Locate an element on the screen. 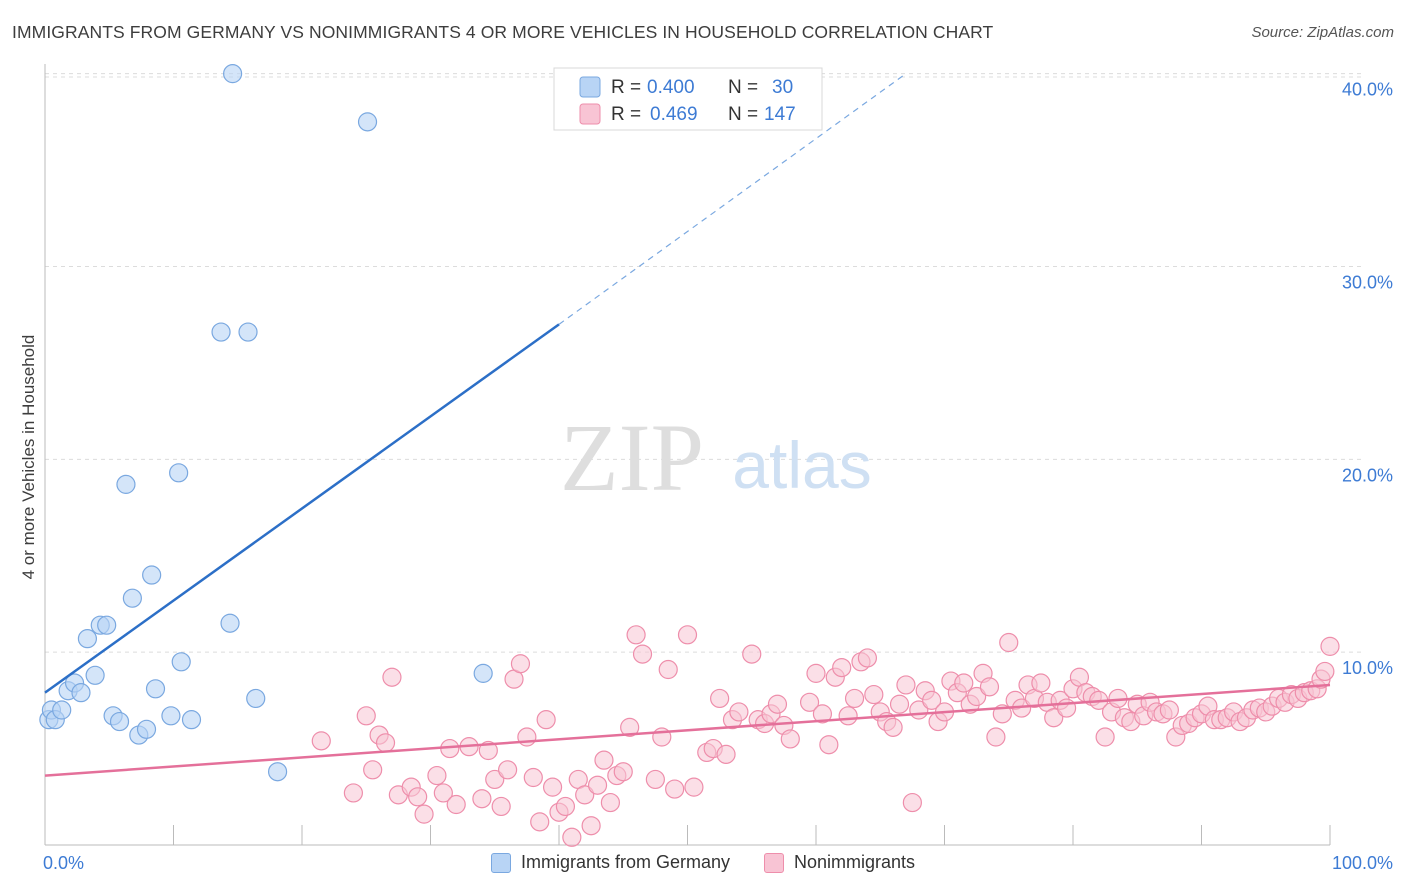 Image resolution: width=1406 pixels, height=892 pixels. y-tick-label-3: 40.0% is located at coordinates (1367, 90).